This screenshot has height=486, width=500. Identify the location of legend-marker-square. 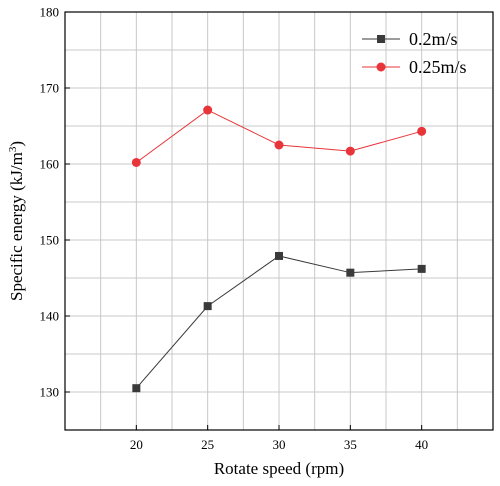
(381, 39).